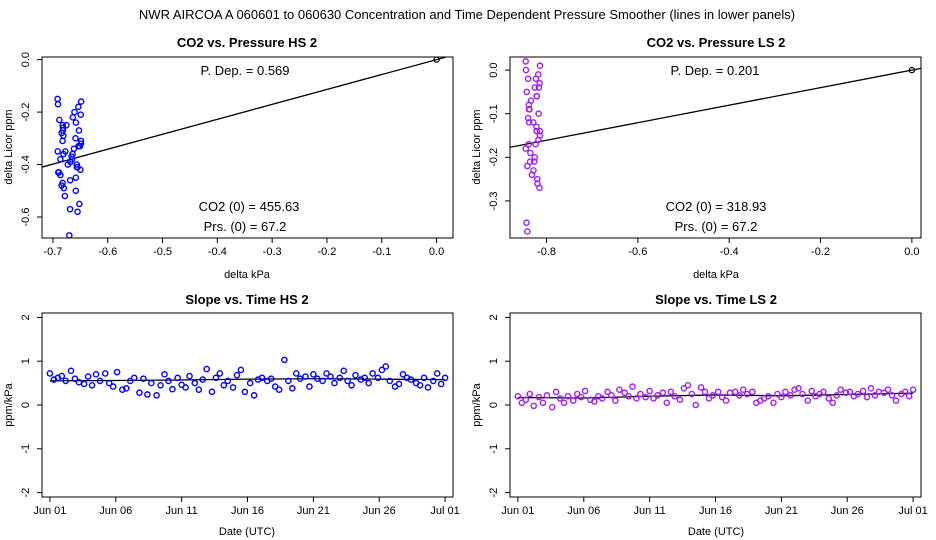 The width and height of the screenshot is (936, 540). What do you see at coordinates (247, 511) in the screenshot?
I see `x-tick-label: Jun 16` at bounding box center [247, 511].